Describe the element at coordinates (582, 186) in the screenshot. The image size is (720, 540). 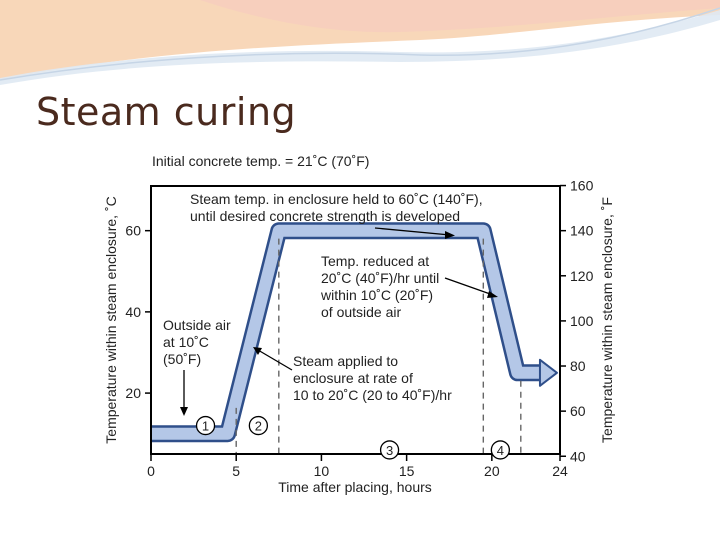
I see `y-right-tick-label: 160` at that location.